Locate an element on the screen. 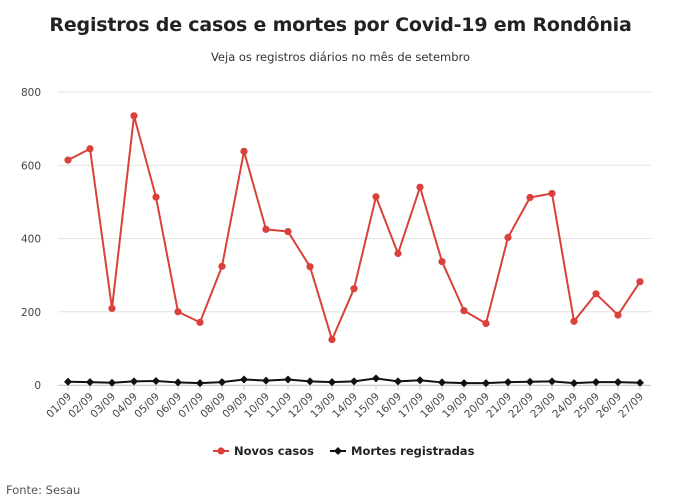 This screenshot has width=681, height=504. y-tick-label: 800 is located at coordinates (31, 93).